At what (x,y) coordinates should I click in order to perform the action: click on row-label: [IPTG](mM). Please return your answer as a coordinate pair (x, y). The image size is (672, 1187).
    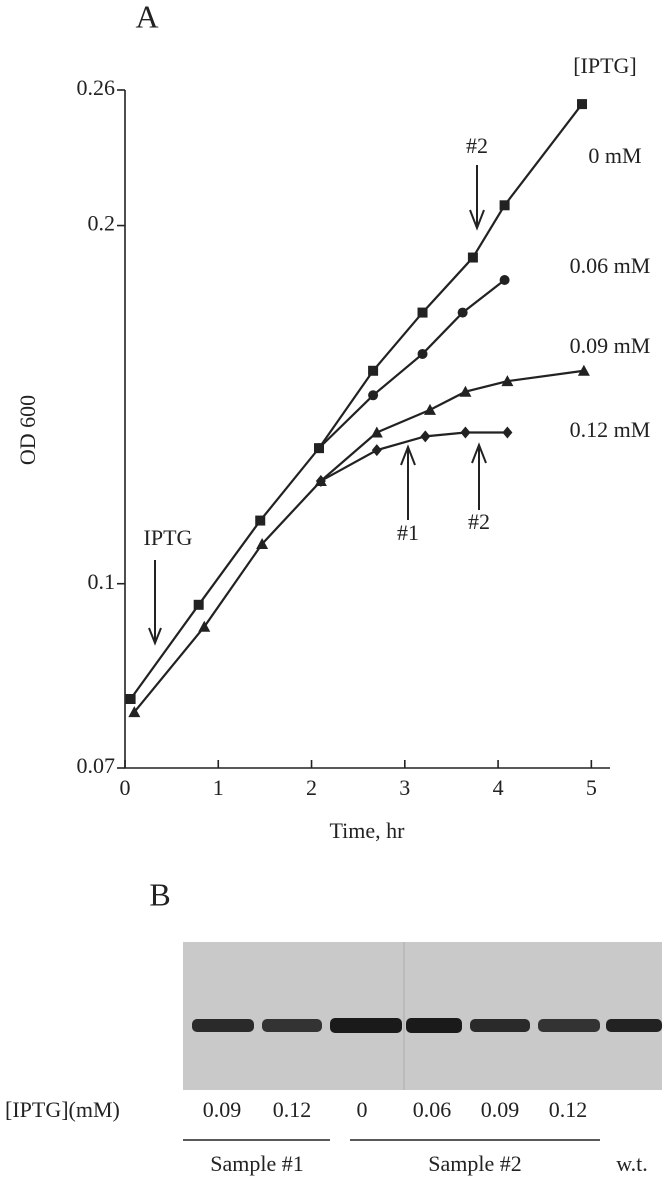
    Looking at the image, I should click on (62, 1109).